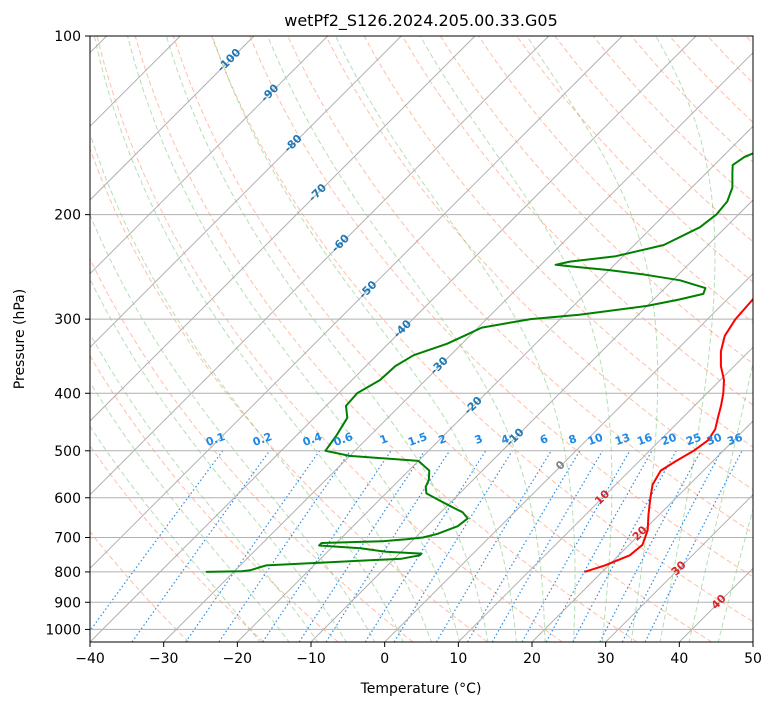  Describe the element at coordinates (644, 440) in the screenshot. I see `mixing-ratio-label: 16` at that location.